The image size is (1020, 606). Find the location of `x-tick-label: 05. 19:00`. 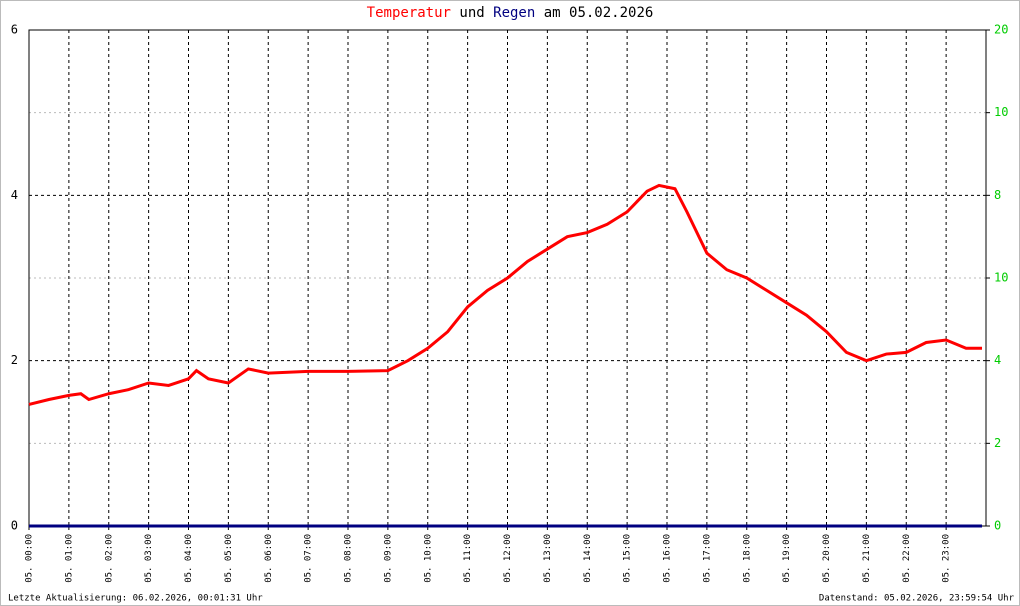

x-tick-label: 05. 19:00 is located at coordinates (787, 558).